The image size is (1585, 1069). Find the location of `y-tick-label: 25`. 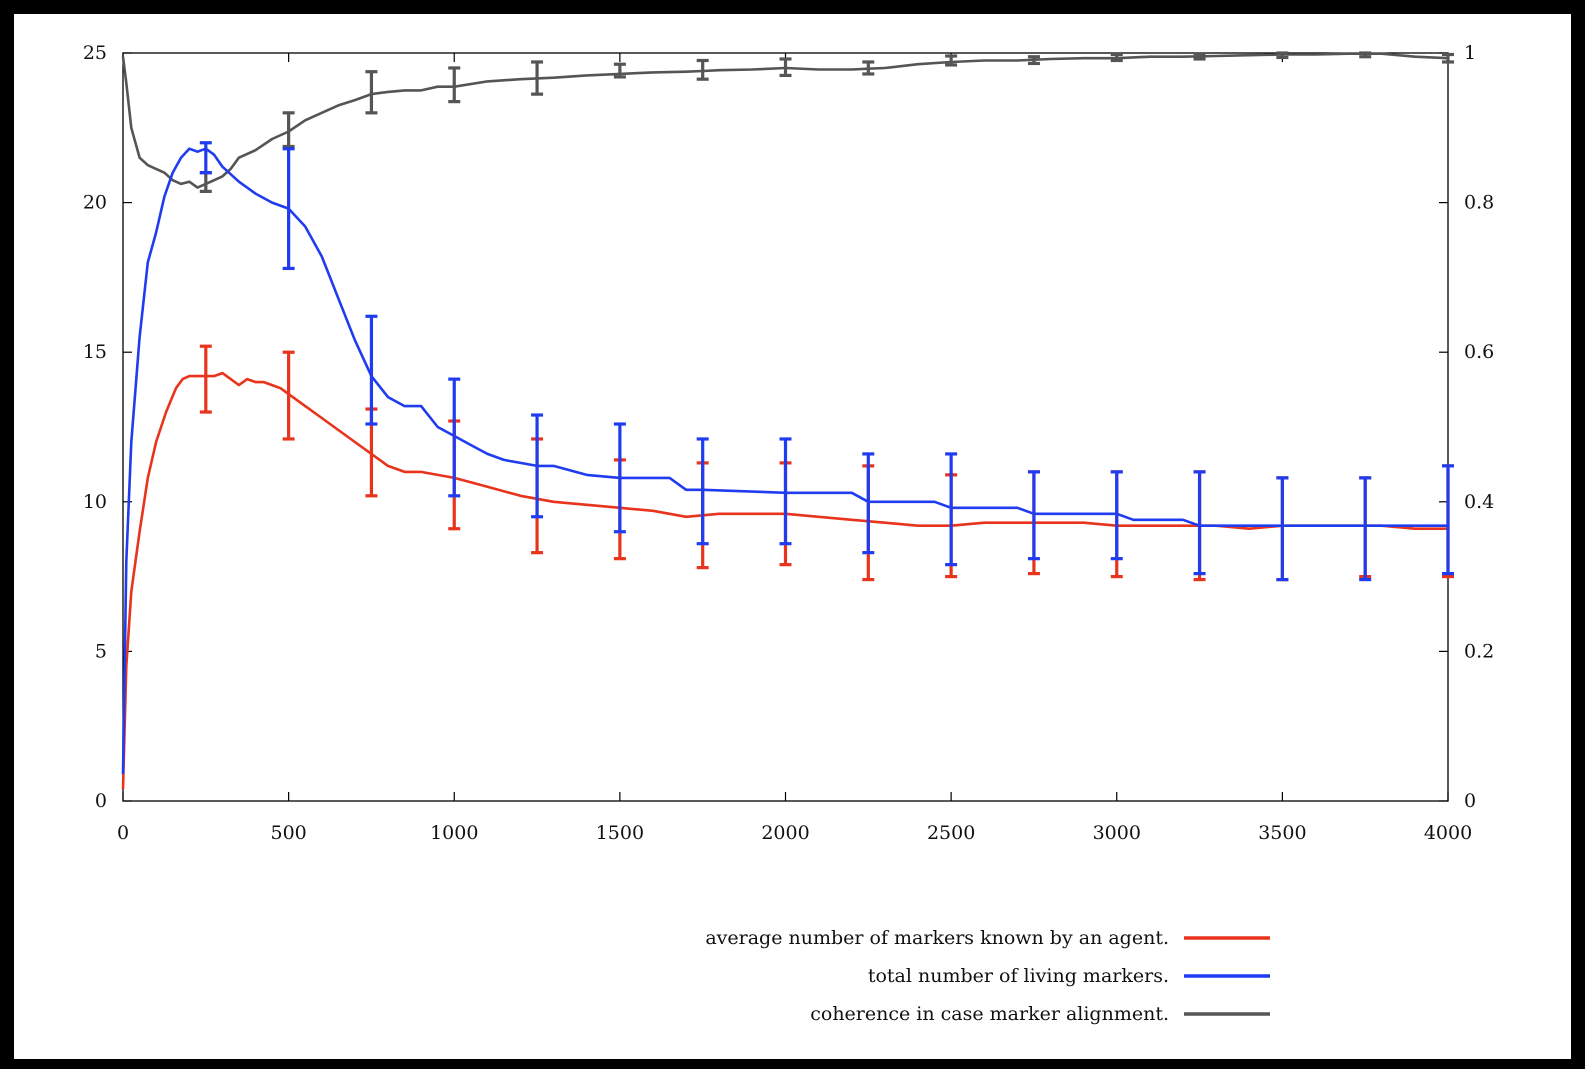

y-tick-label: 25 is located at coordinates (95, 53).